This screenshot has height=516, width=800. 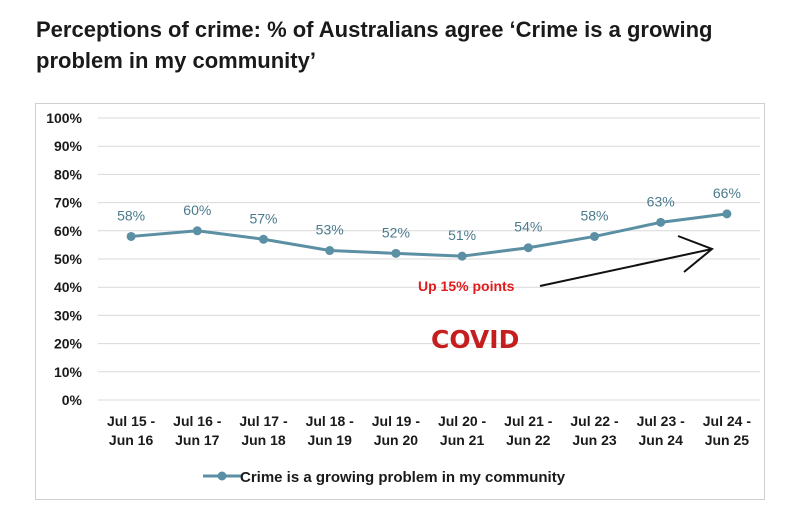 I want to click on series-group, so click(x=429, y=235).